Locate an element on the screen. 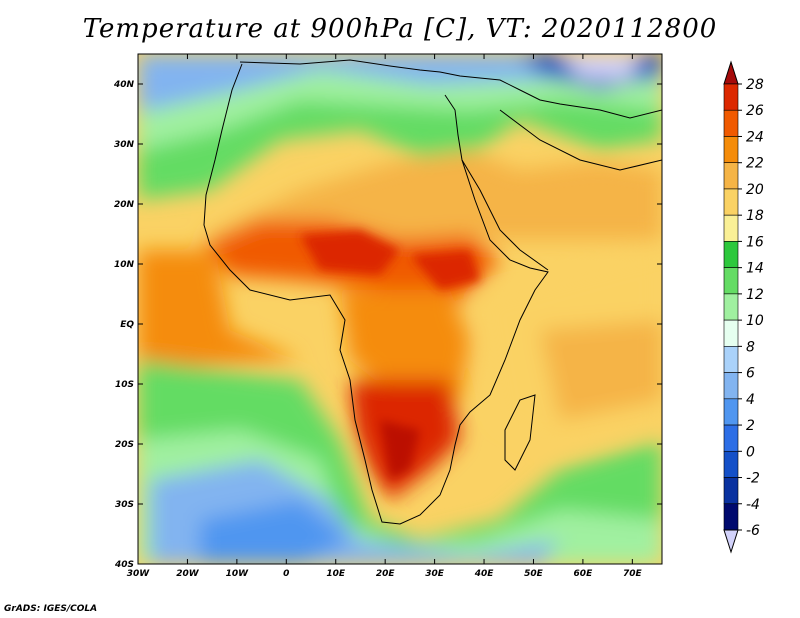 This screenshot has width=800, height=618. lon-tick-label: 10E is located at coordinates (336, 574).